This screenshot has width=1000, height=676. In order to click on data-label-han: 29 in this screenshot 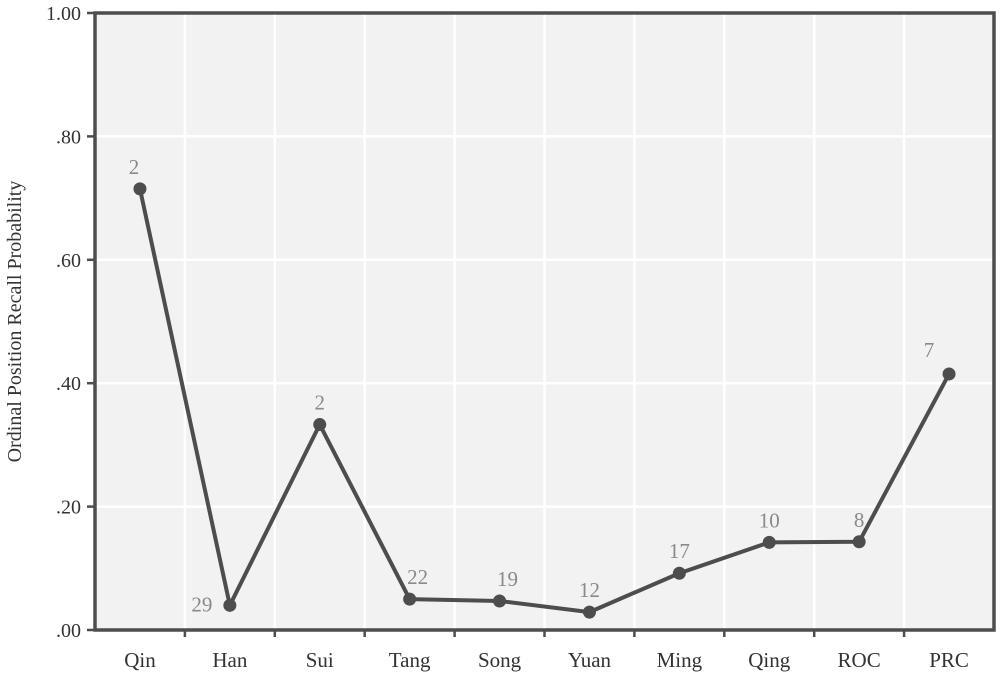, I will do `click(201, 604)`.